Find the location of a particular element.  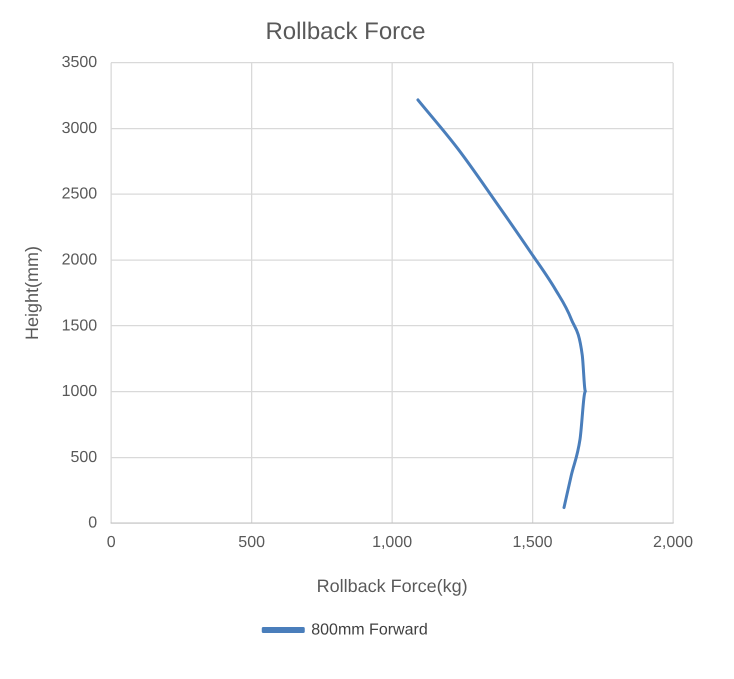

y-tick-label: 1000 is located at coordinates (80, 391).